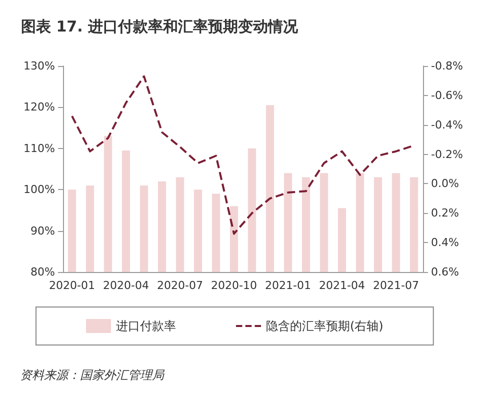 This screenshot has height=393, width=499. I want to click on y2-tick-label: -0.6%, so click(447, 95).